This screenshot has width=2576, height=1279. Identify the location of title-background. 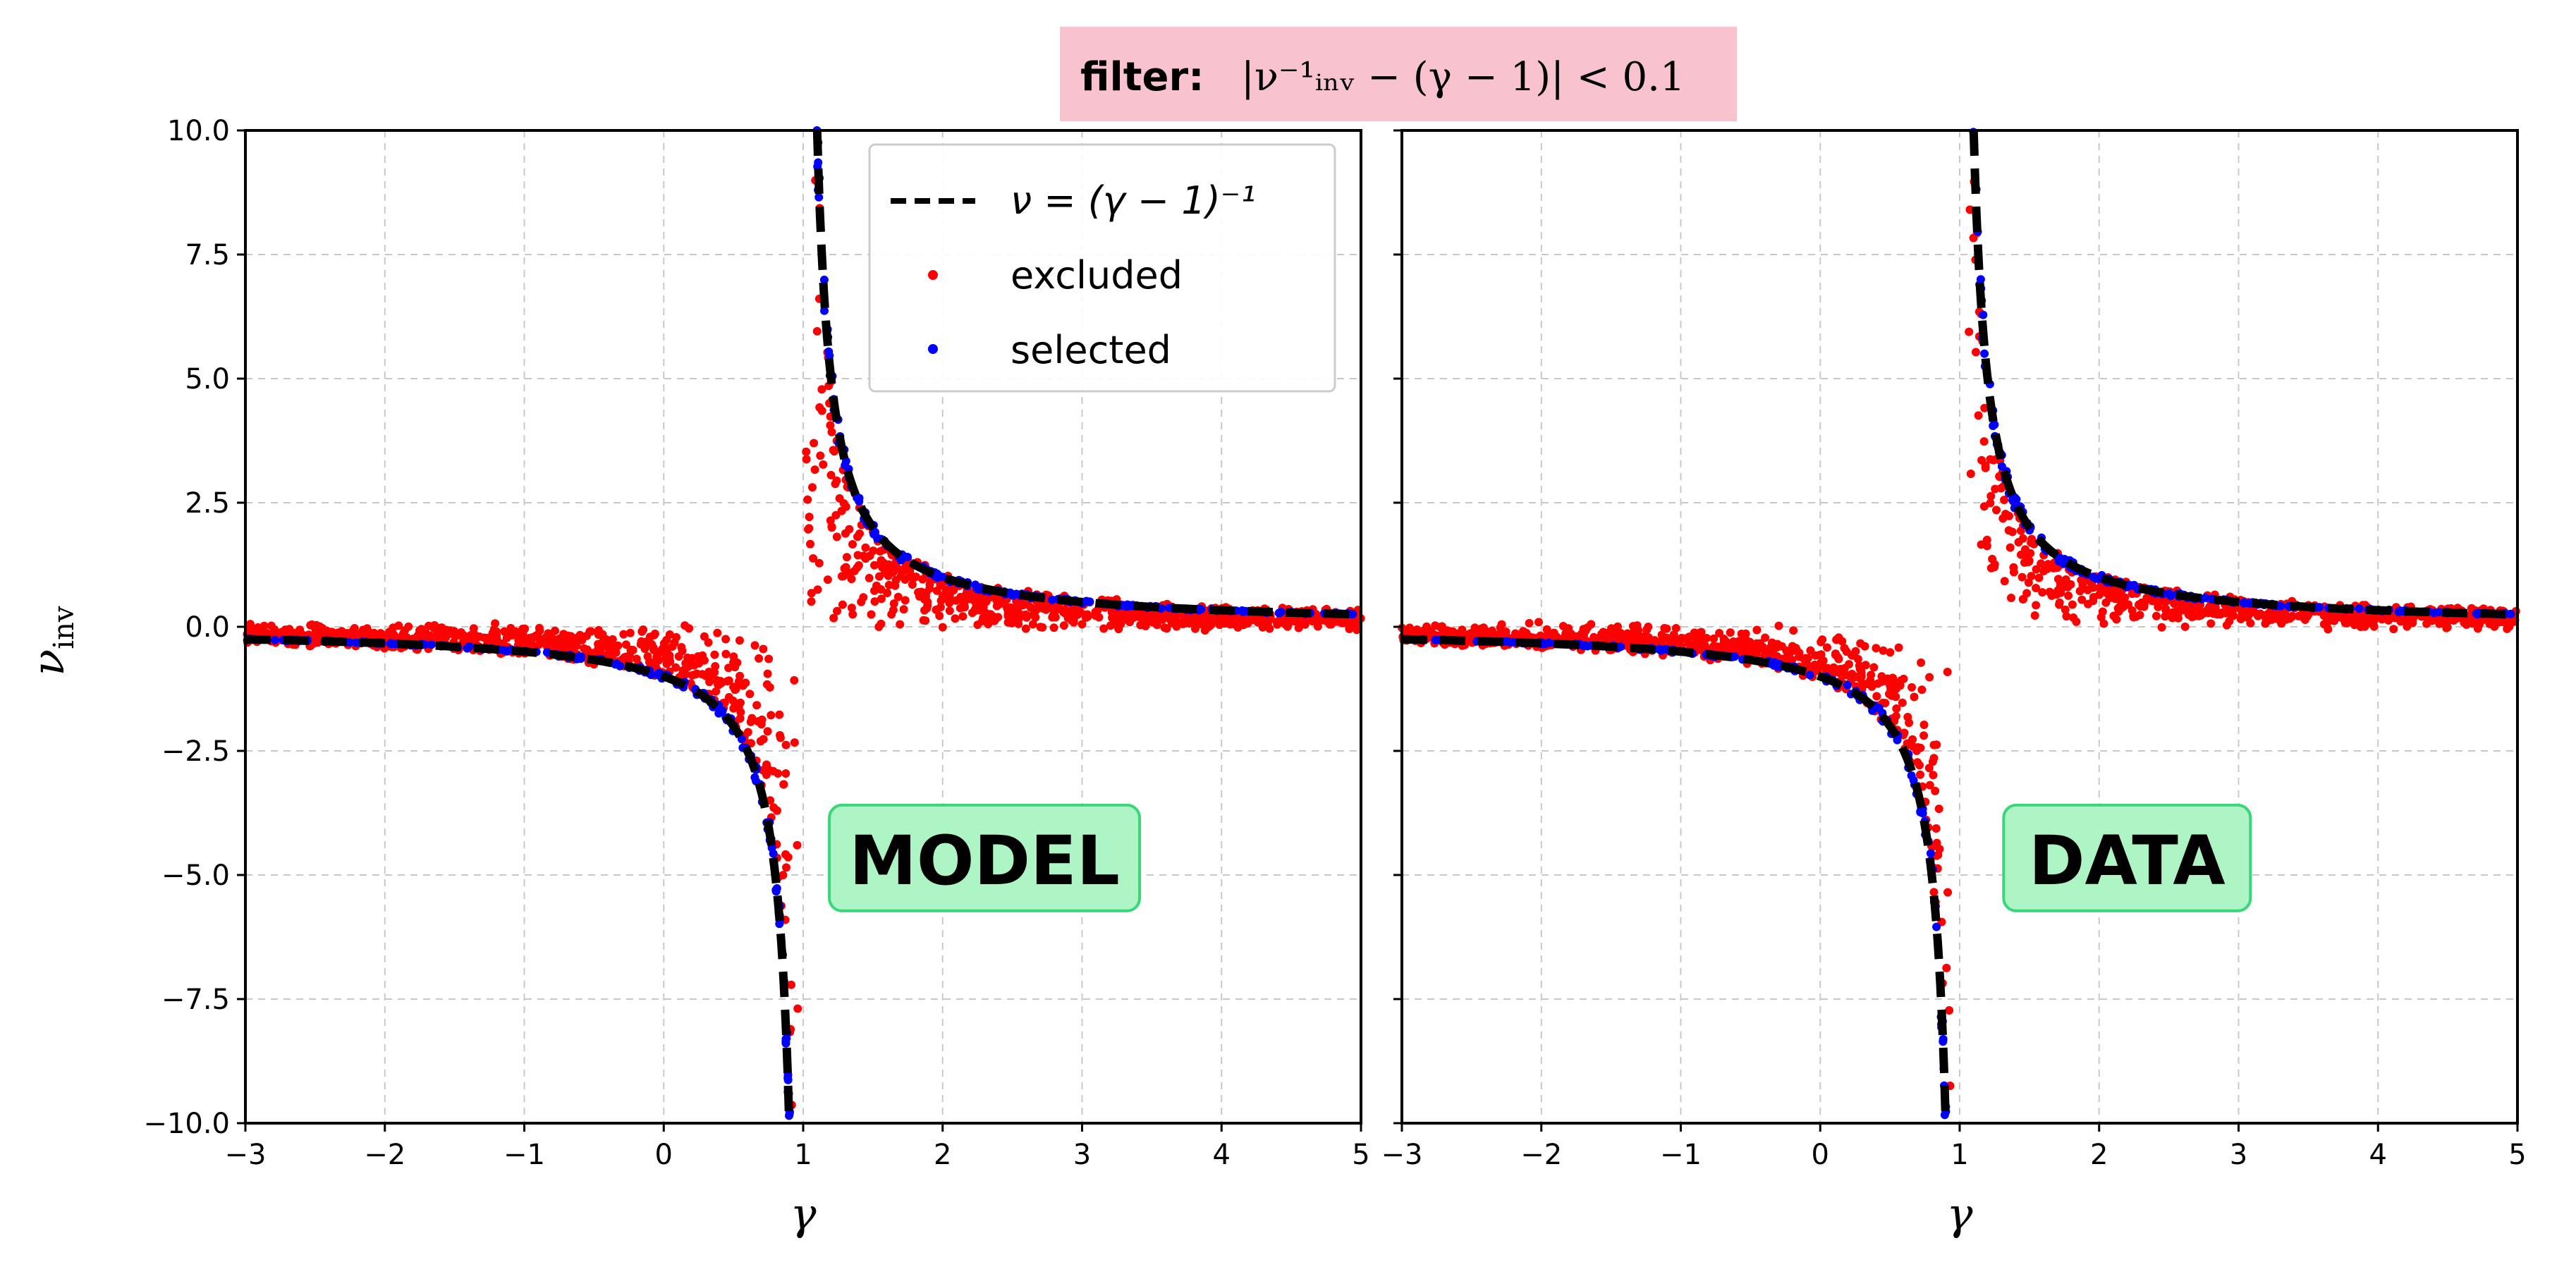
(1398, 74).